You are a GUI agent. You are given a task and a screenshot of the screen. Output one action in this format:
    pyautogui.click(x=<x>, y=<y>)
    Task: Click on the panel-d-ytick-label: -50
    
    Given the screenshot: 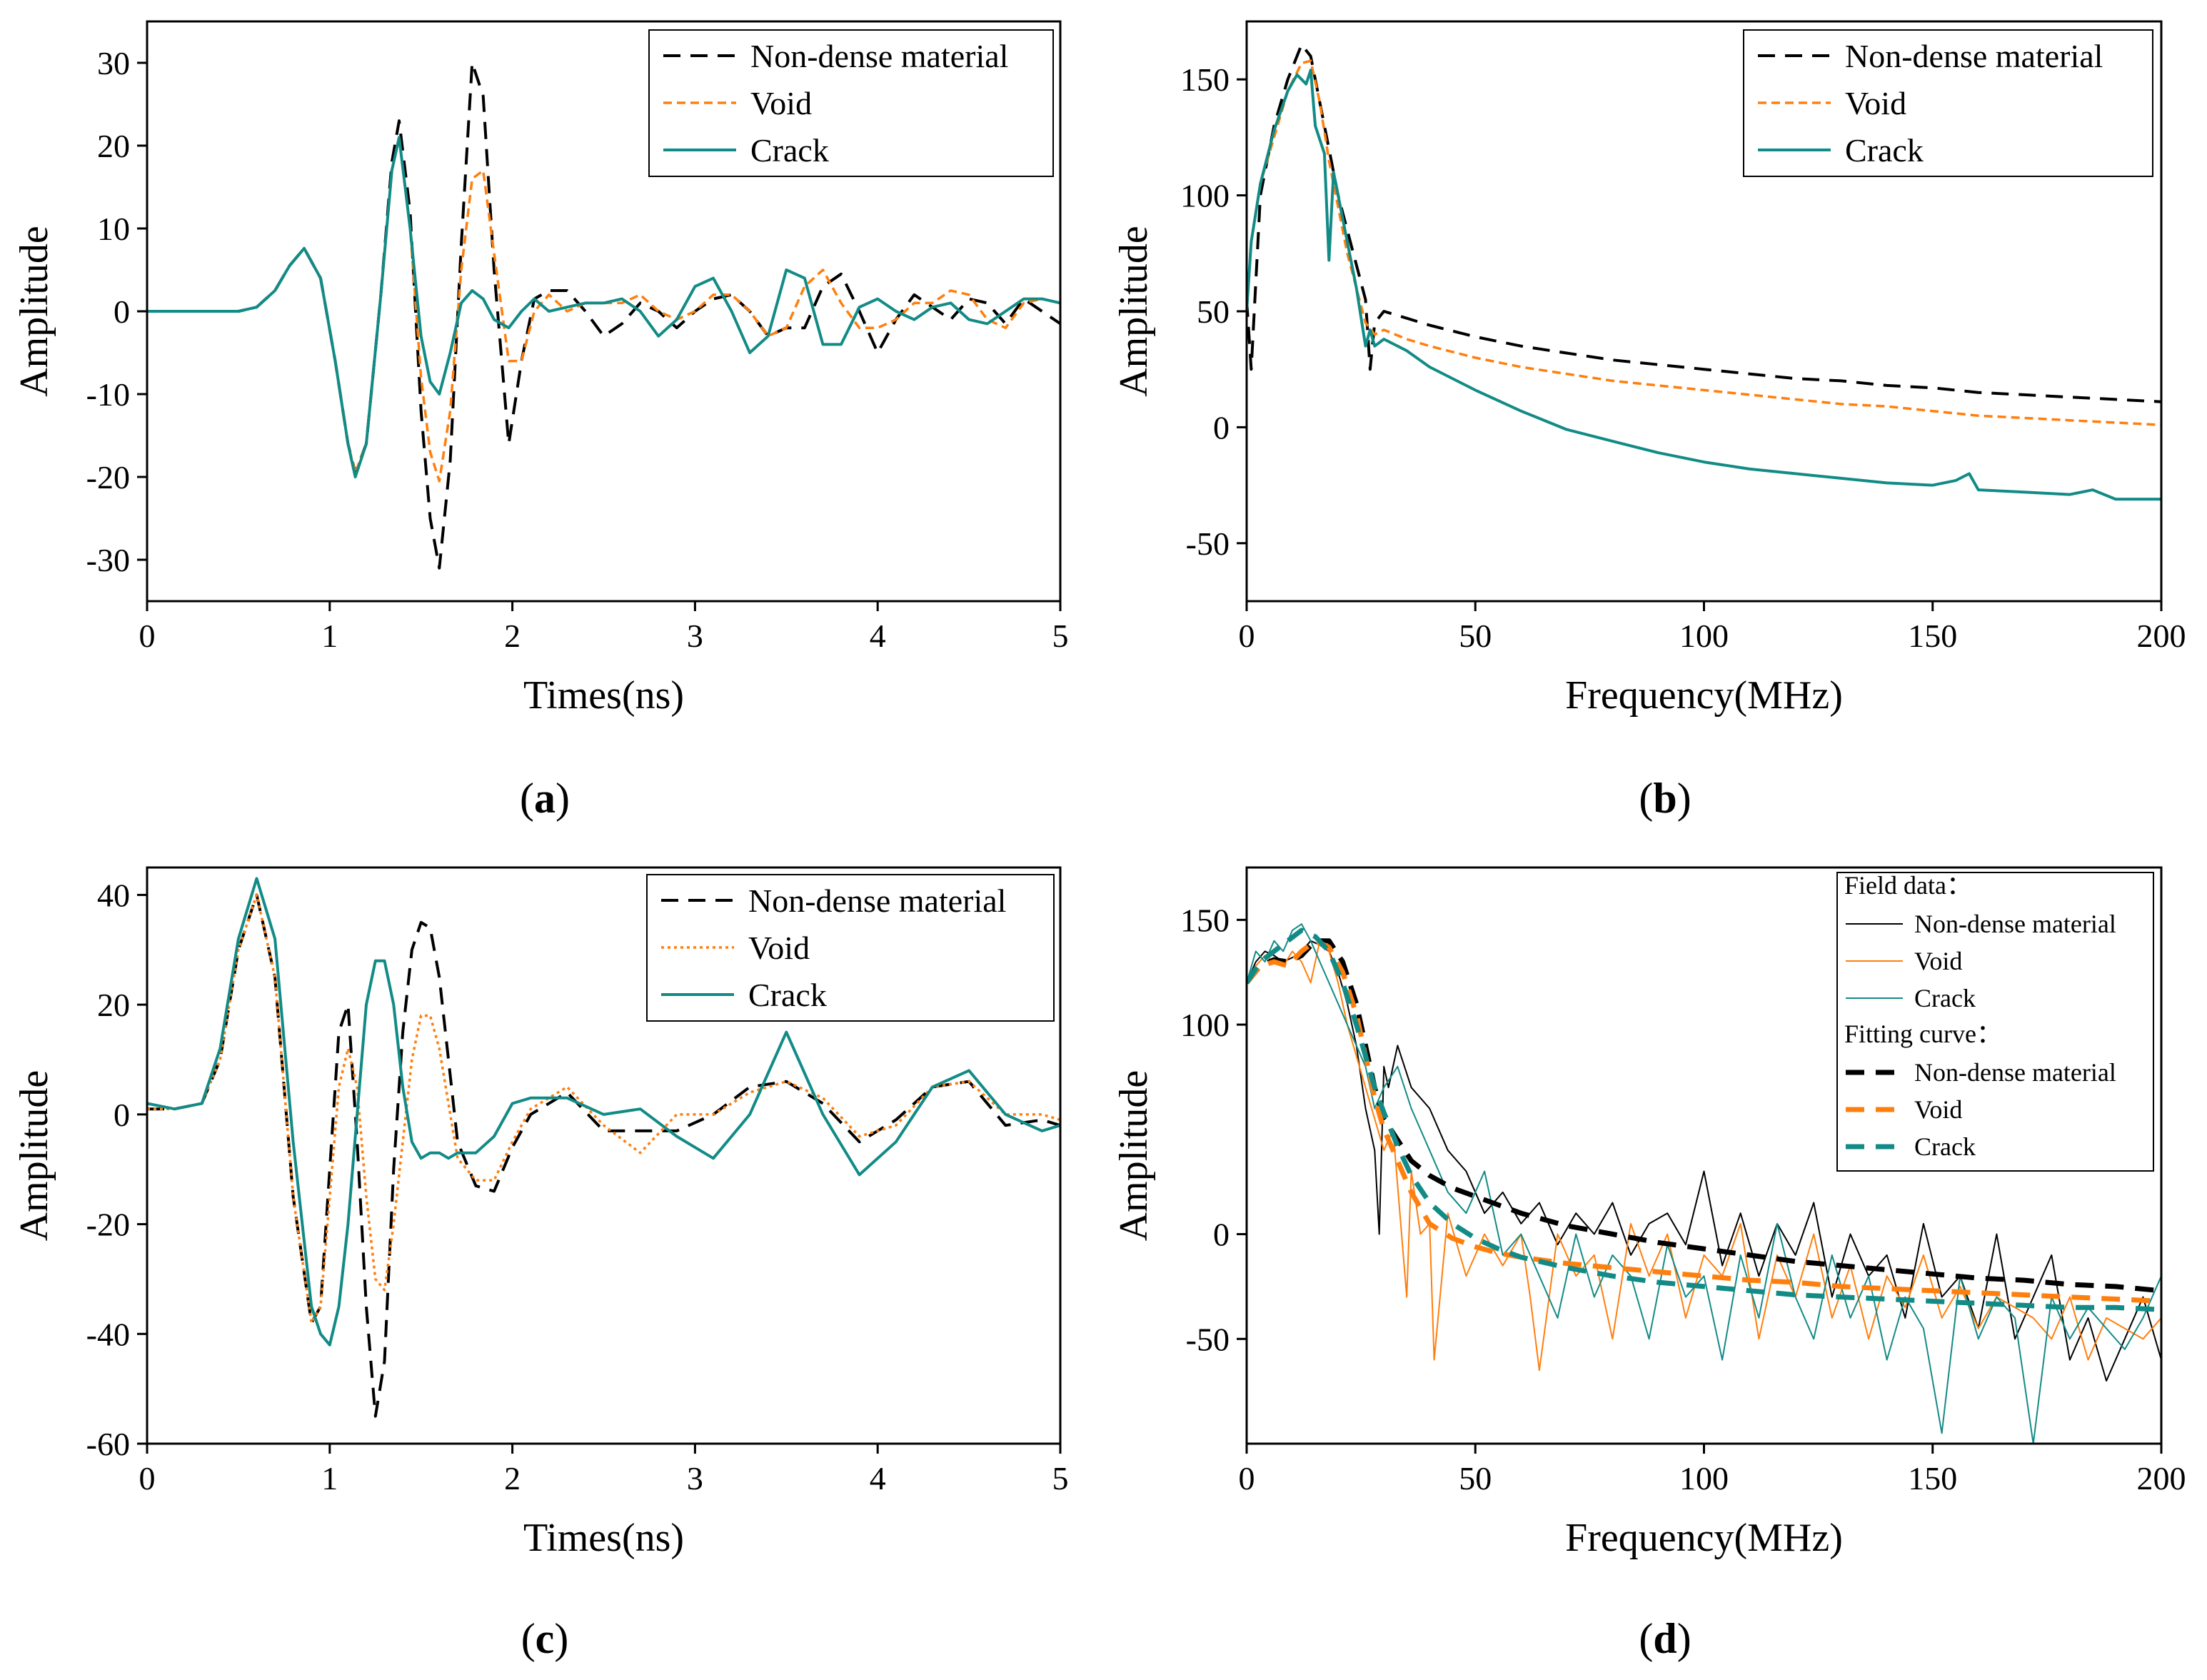 What is the action you would take?
    pyautogui.click(x=1208, y=1339)
    